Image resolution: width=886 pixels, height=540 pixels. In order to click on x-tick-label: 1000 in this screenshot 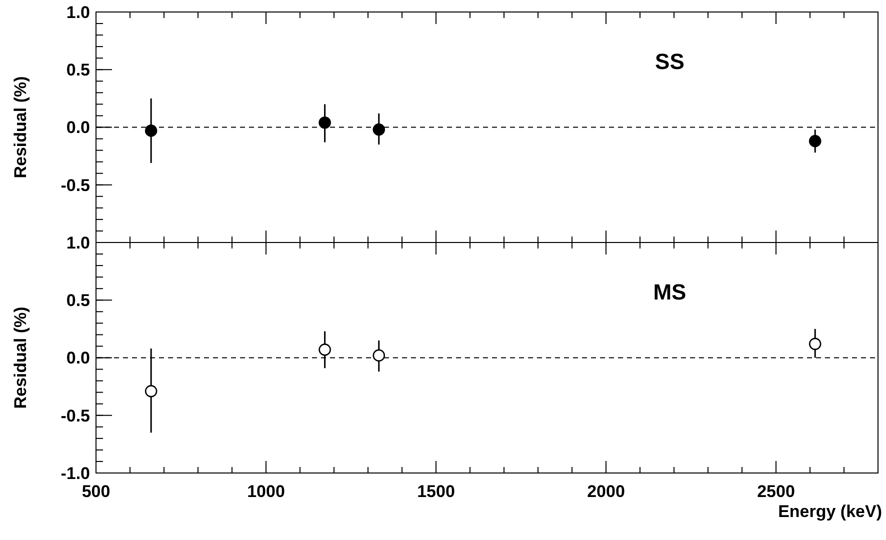, I will do `click(266, 491)`.